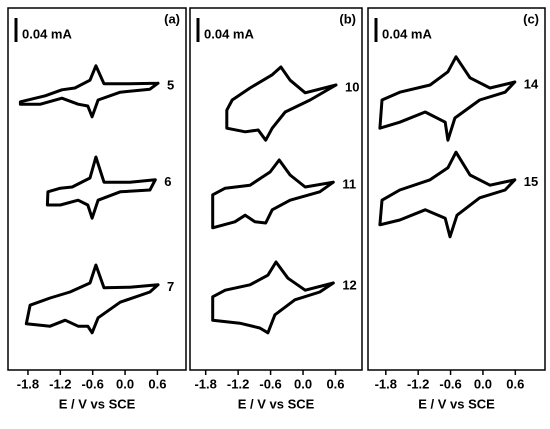  What do you see at coordinates (167, 181) in the screenshot?
I see `curve-label: 6` at bounding box center [167, 181].